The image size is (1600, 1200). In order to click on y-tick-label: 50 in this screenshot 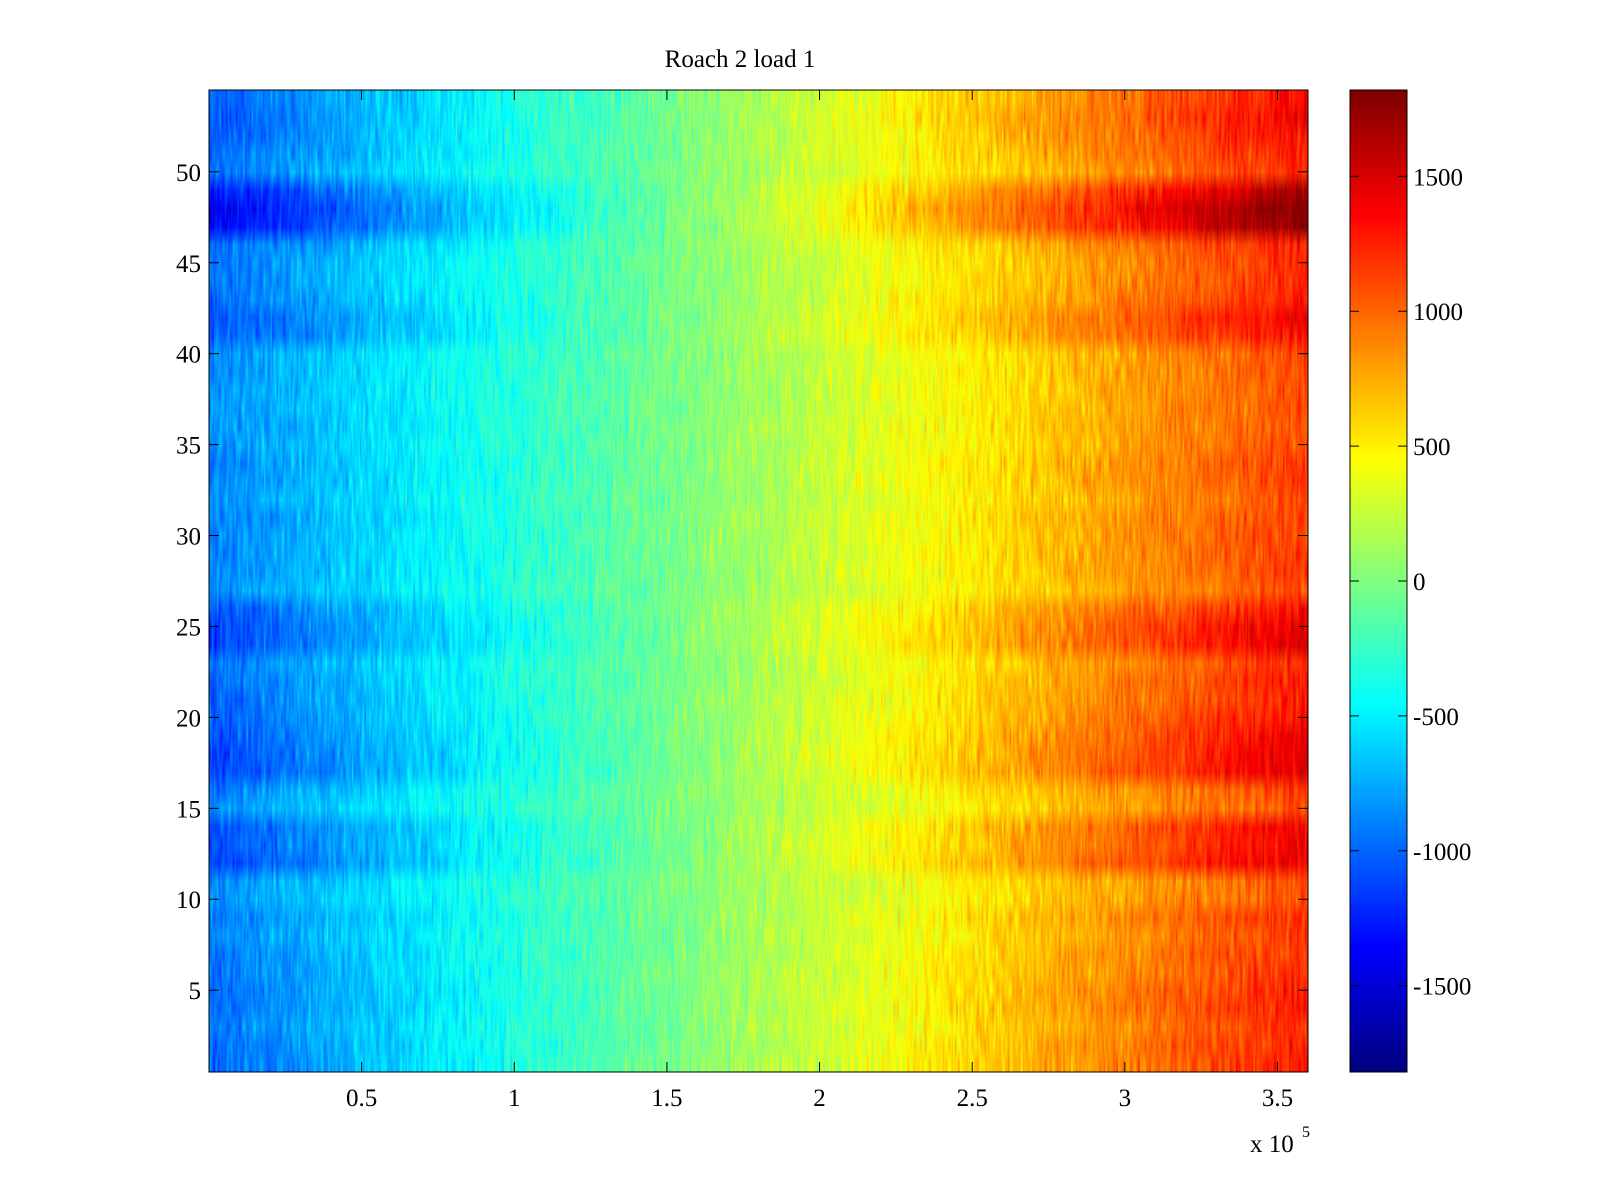, I will do `click(188, 173)`.